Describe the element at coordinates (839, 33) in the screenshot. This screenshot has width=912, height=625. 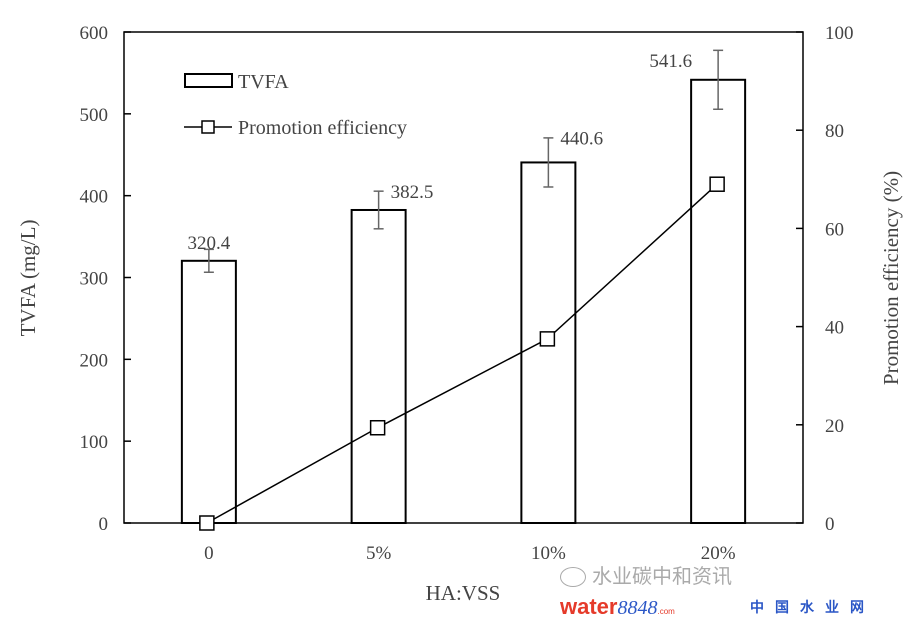
I see `y2-tick-label: 100` at that location.